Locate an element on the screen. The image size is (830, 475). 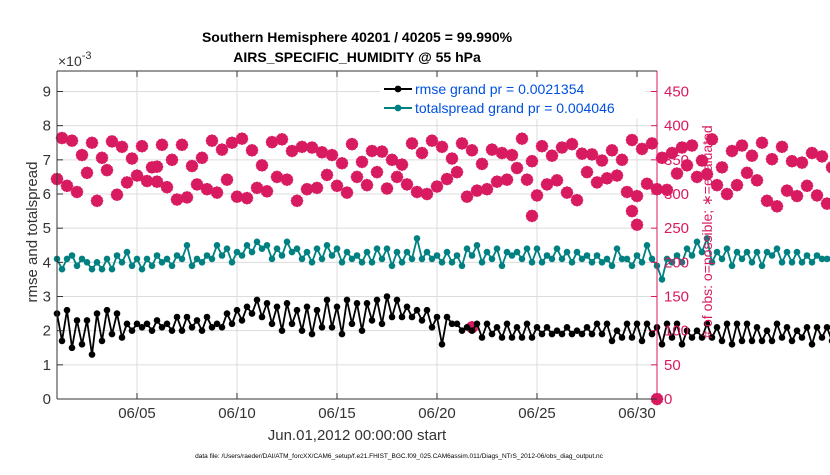
x-tick-label: 06/15 is located at coordinates (337, 413).